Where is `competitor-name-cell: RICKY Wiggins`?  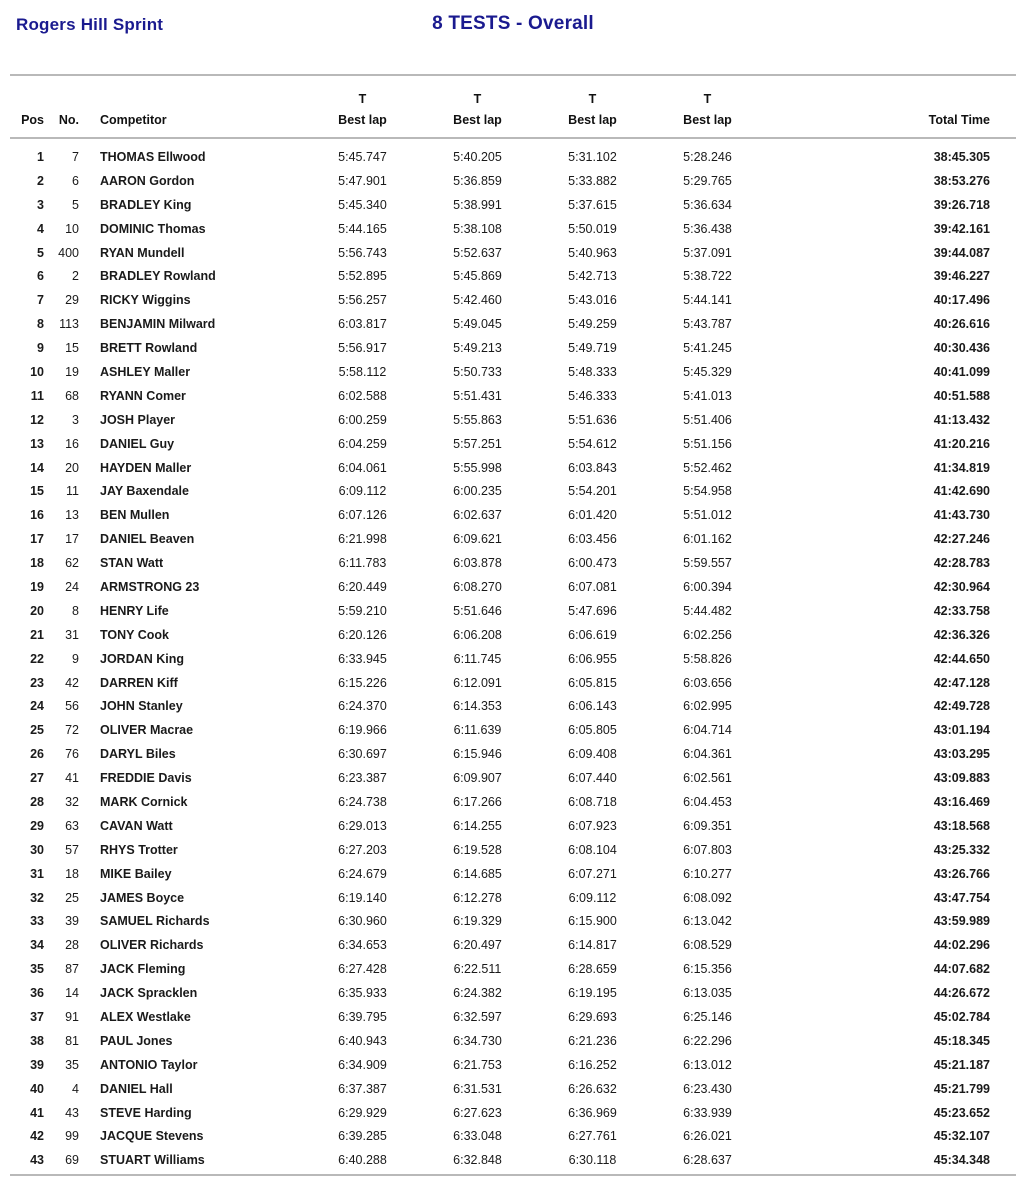
competitor-name-cell: RICKY Wiggins is located at coordinates (145, 300).